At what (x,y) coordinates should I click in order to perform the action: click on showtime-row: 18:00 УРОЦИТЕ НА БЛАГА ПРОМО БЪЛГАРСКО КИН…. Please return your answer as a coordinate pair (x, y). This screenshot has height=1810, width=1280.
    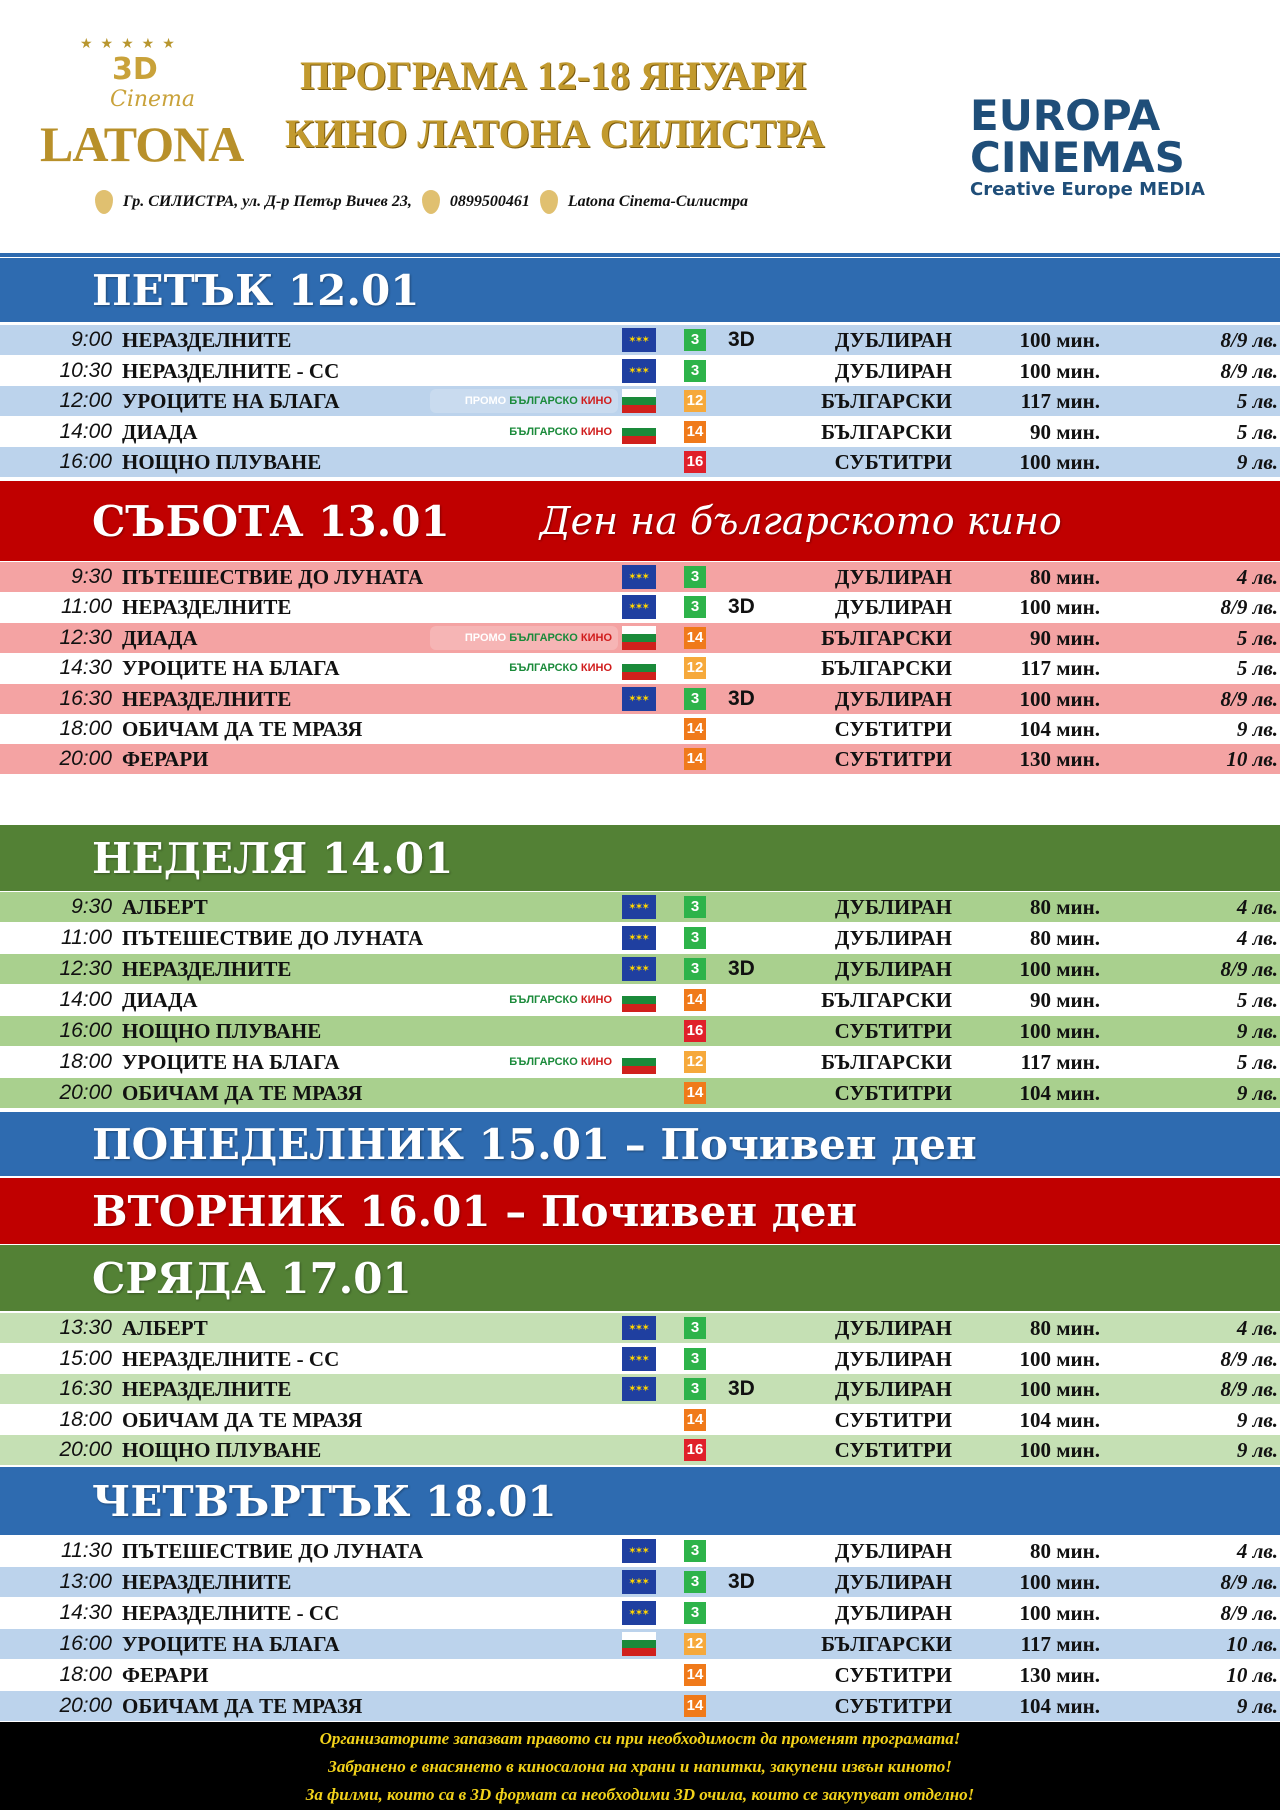
    Looking at the image, I should click on (640, 1062).